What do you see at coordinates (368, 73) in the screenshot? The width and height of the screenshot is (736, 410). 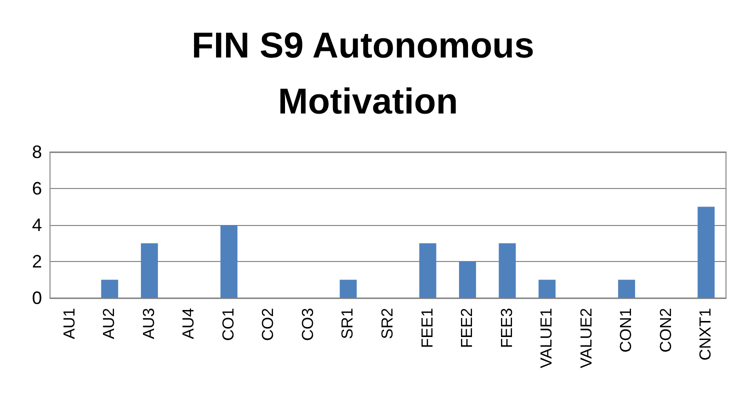 I see `chart-title: FIN S9 Autonomous Motivation` at bounding box center [368, 73].